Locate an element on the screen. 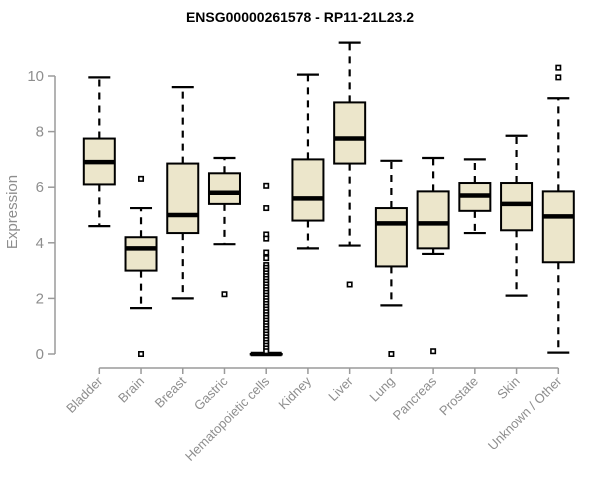  y-axis: 0 2 4 6 8 10 is located at coordinates (41, 215).